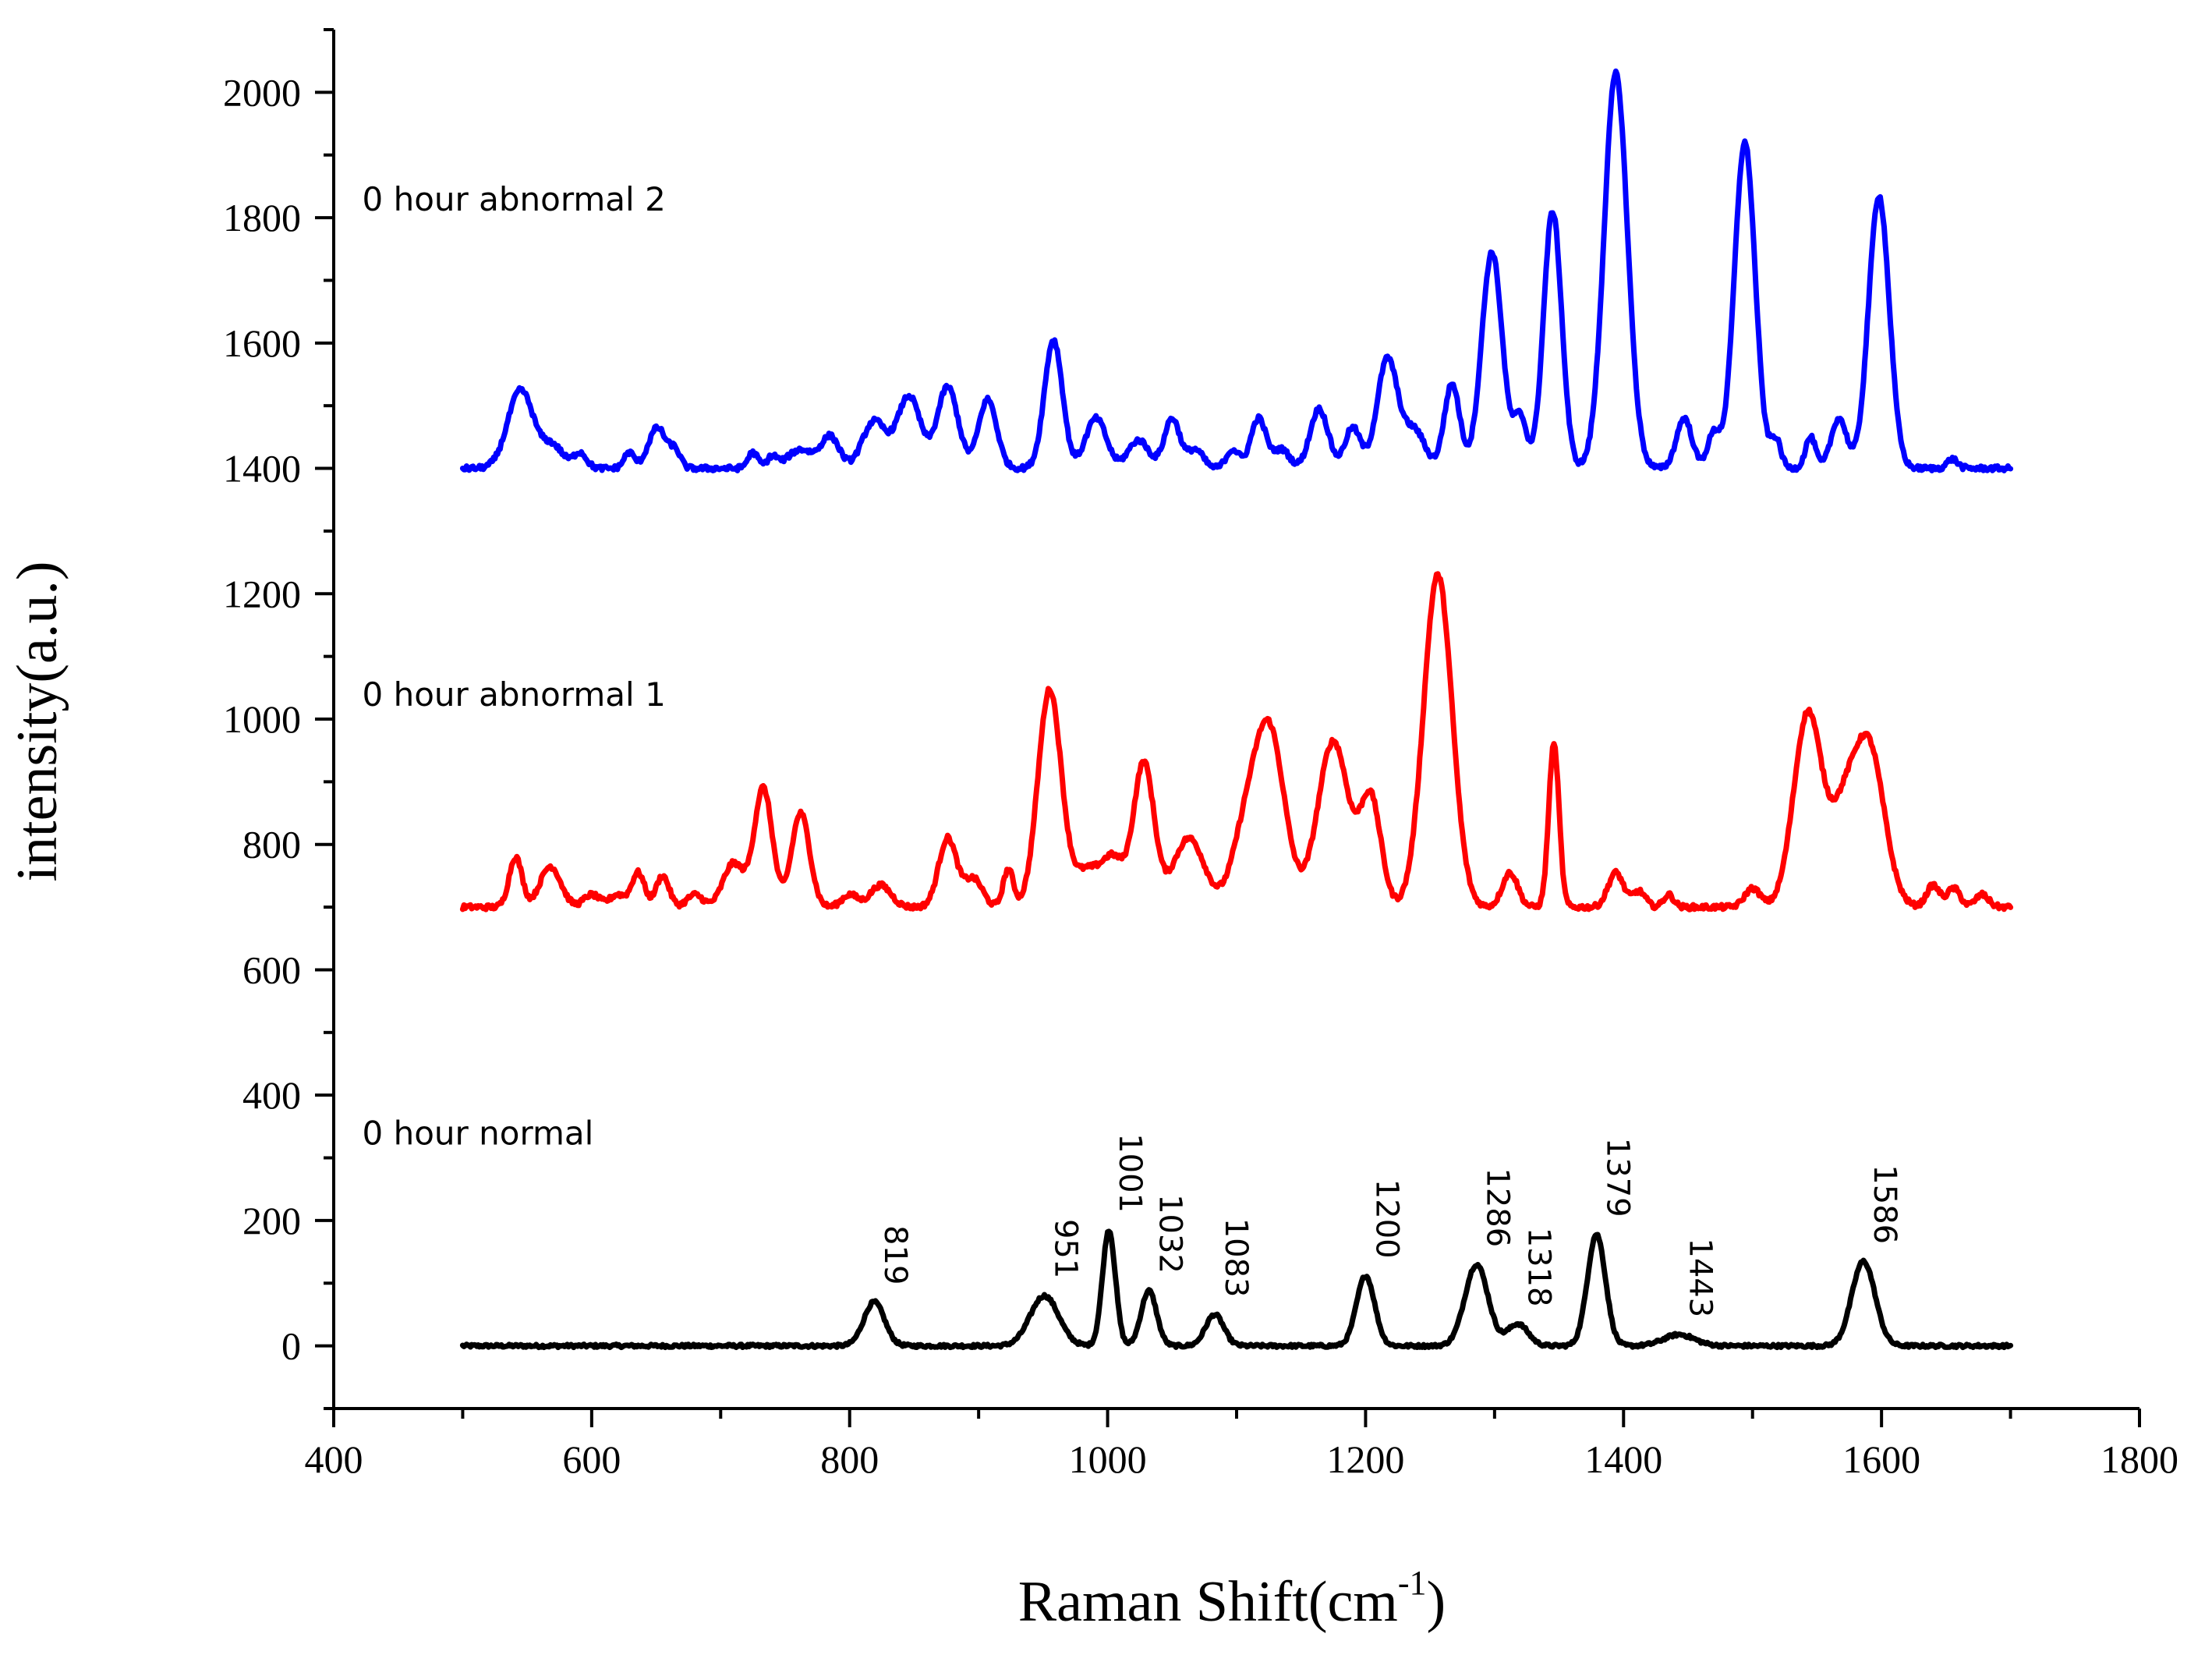  What do you see at coordinates (1108, 1459) in the screenshot?
I see `x-tick-label: 1000` at bounding box center [1108, 1459].